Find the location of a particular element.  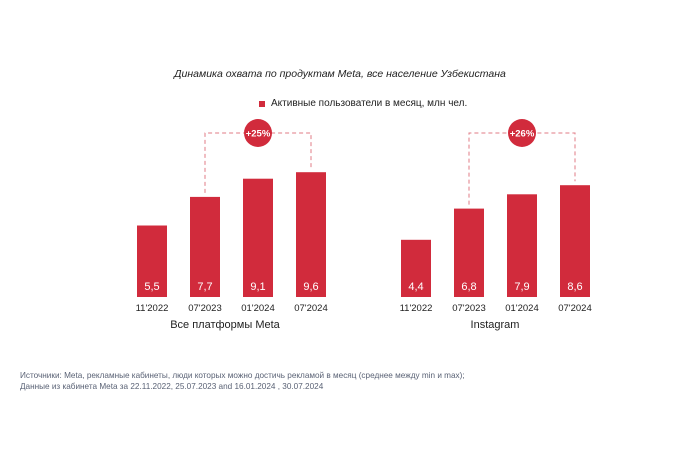

tick-label-1-2: 01'2024 is located at coordinates (522, 308).